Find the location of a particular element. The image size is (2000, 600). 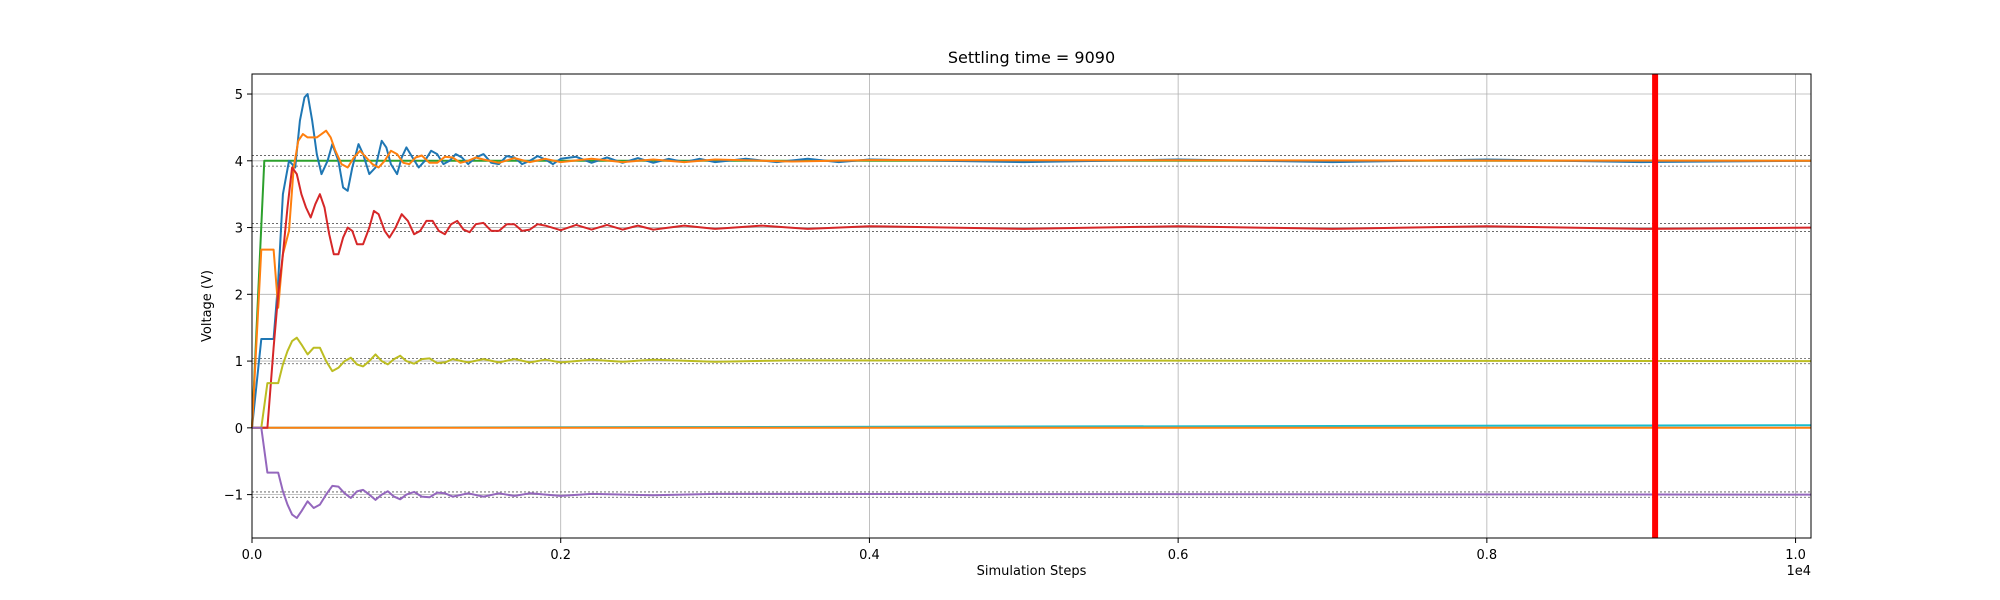

x-tick-label: 0.8 is located at coordinates (1487, 555).